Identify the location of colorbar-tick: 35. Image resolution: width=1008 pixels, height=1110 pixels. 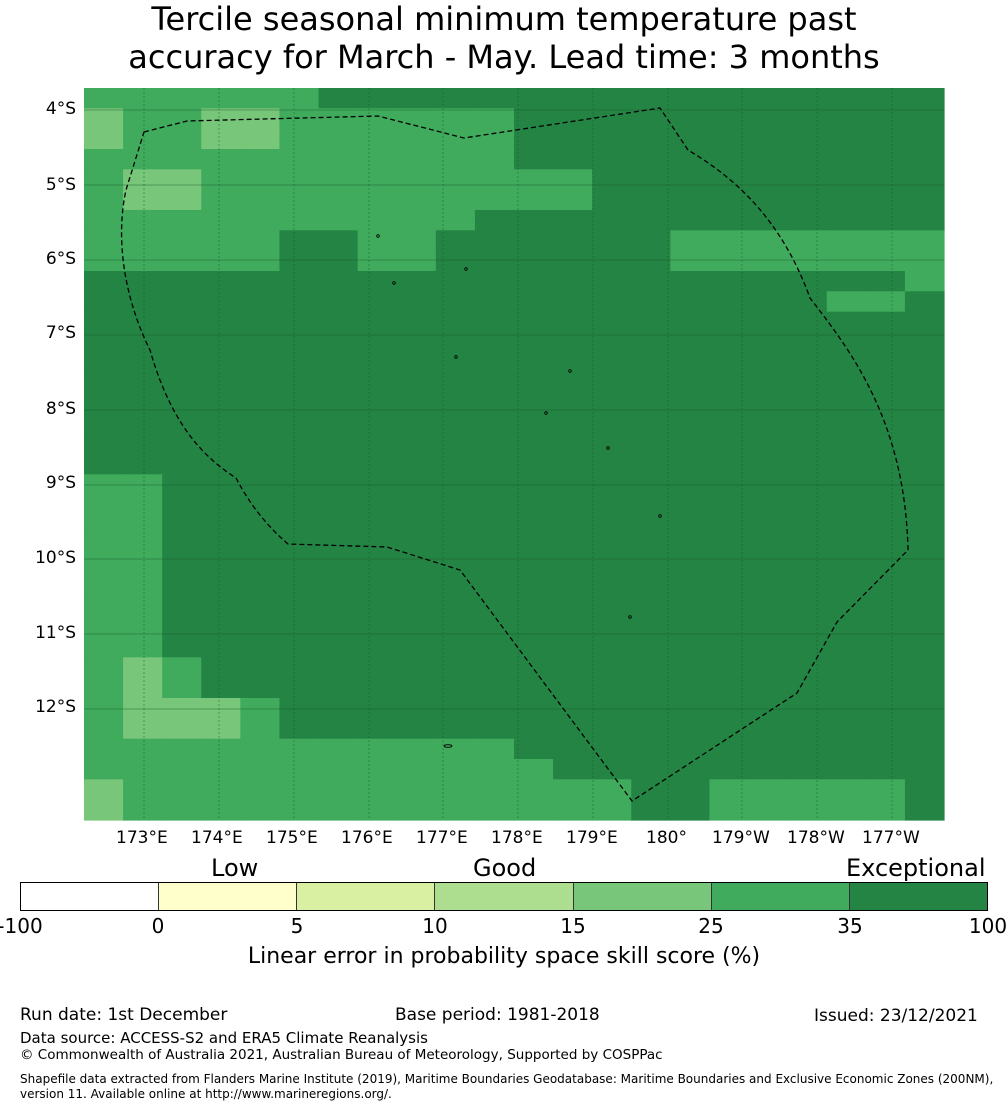
(850, 926).